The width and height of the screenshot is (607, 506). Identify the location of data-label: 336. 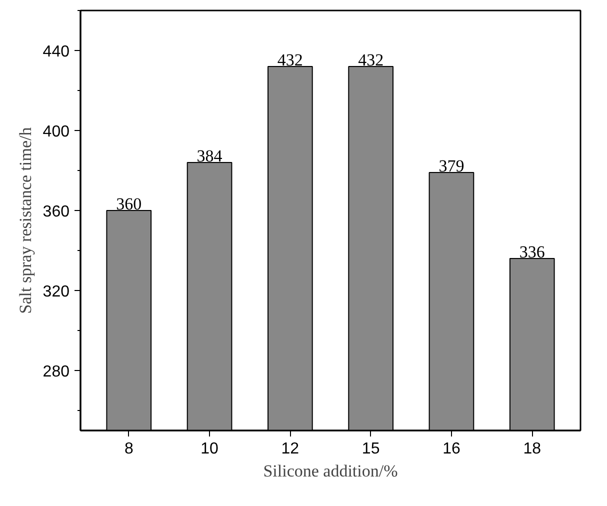
(532, 252).